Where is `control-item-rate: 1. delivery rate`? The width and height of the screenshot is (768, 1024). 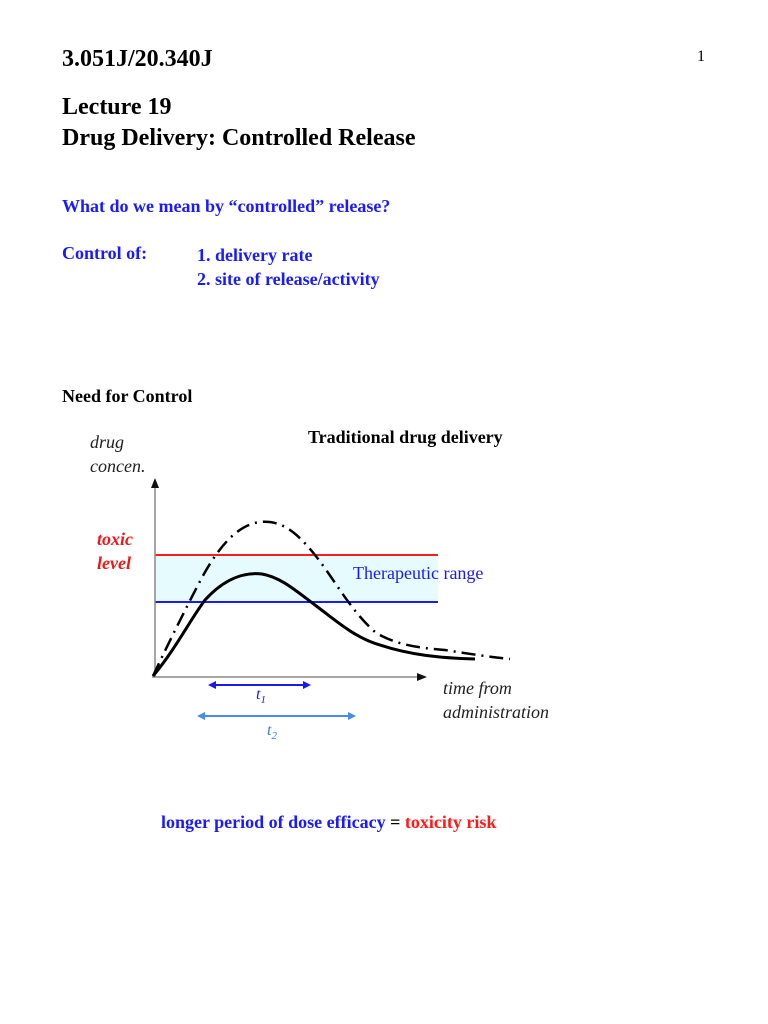
control-item-rate: 1. delivery rate is located at coordinates (255, 255).